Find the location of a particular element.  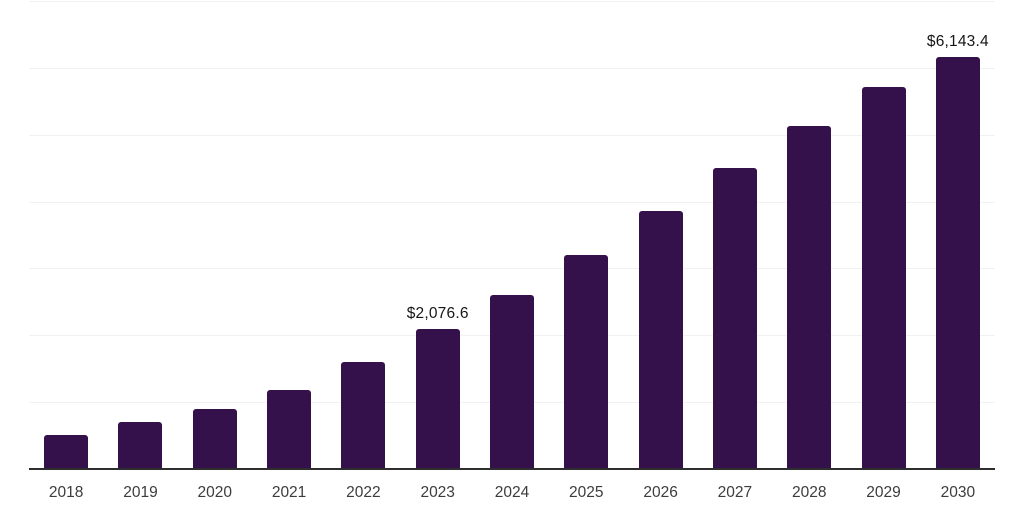

bar-2024 is located at coordinates (512, 381).